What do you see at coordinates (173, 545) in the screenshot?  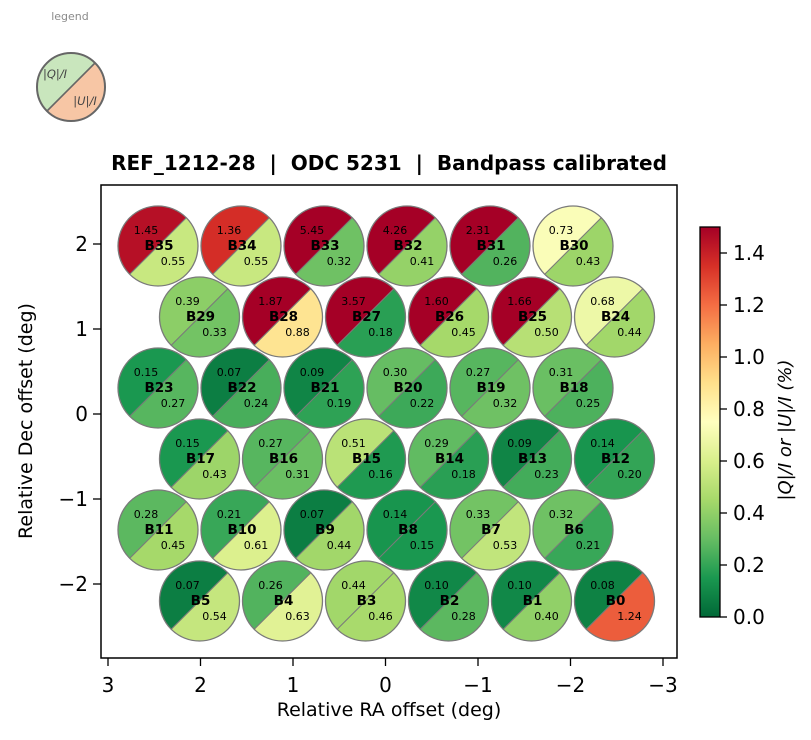 I see `beam-u-value: 0.45` at bounding box center [173, 545].